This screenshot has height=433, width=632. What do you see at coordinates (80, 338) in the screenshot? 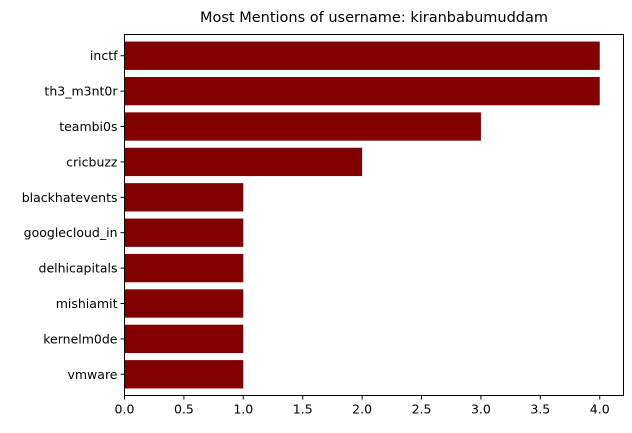
I see `y-tick-label: kernelm0de` at bounding box center [80, 338].